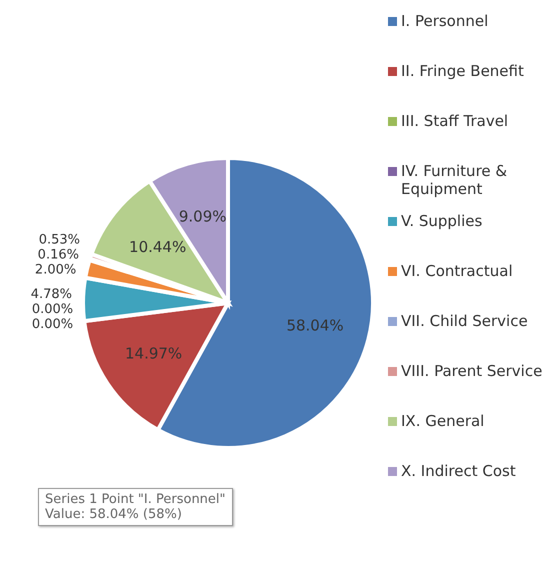  Describe the element at coordinates (441, 221) in the screenshot. I see `legend-label: V. Supplies` at that location.